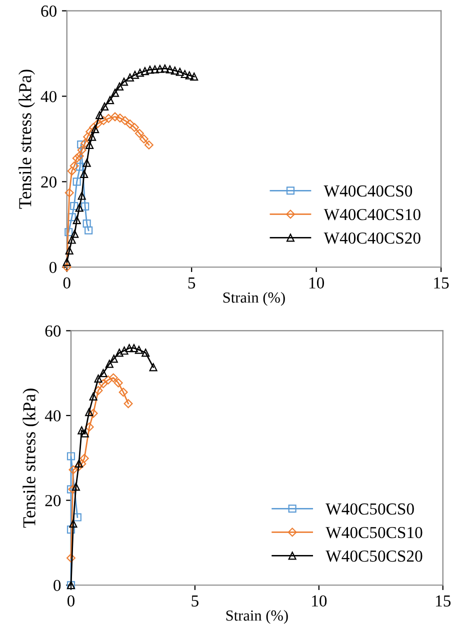 The width and height of the screenshot is (458, 636). What do you see at coordinates (31, 458) in the screenshot?
I see `y-axis-title: Tensile stress (kPa)` at bounding box center [31, 458].